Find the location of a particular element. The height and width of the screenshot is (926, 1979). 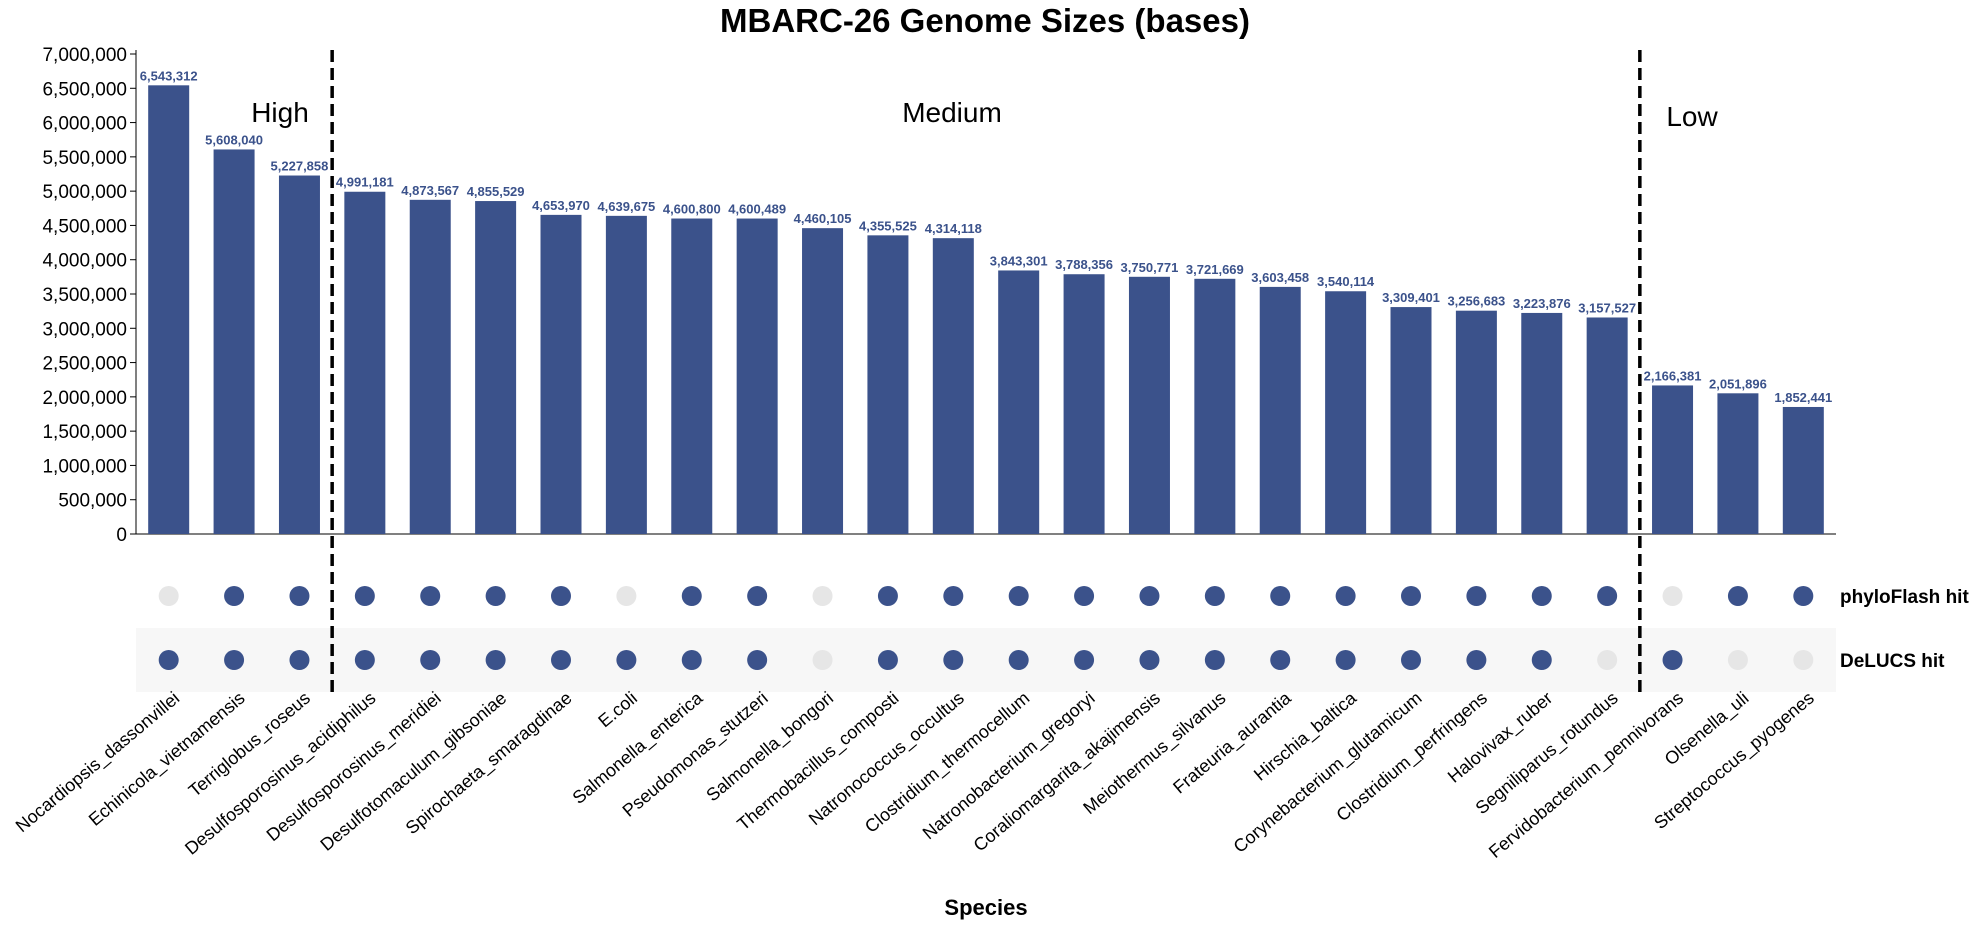

y-tick-label: 2,500,000 is located at coordinates (84, 364).